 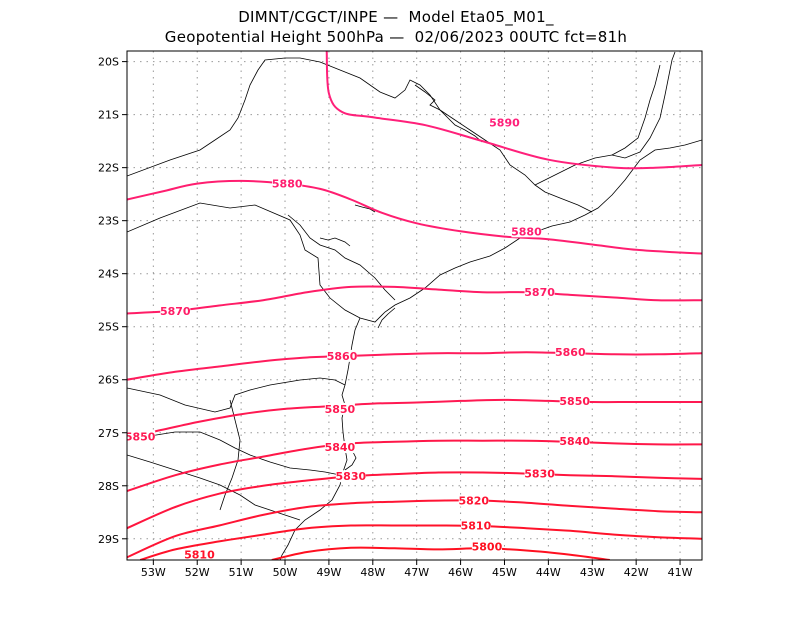 What do you see at coordinates (285, 572) in the screenshot?
I see `x-tick-label: 50W` at bounding box center [285, 572].